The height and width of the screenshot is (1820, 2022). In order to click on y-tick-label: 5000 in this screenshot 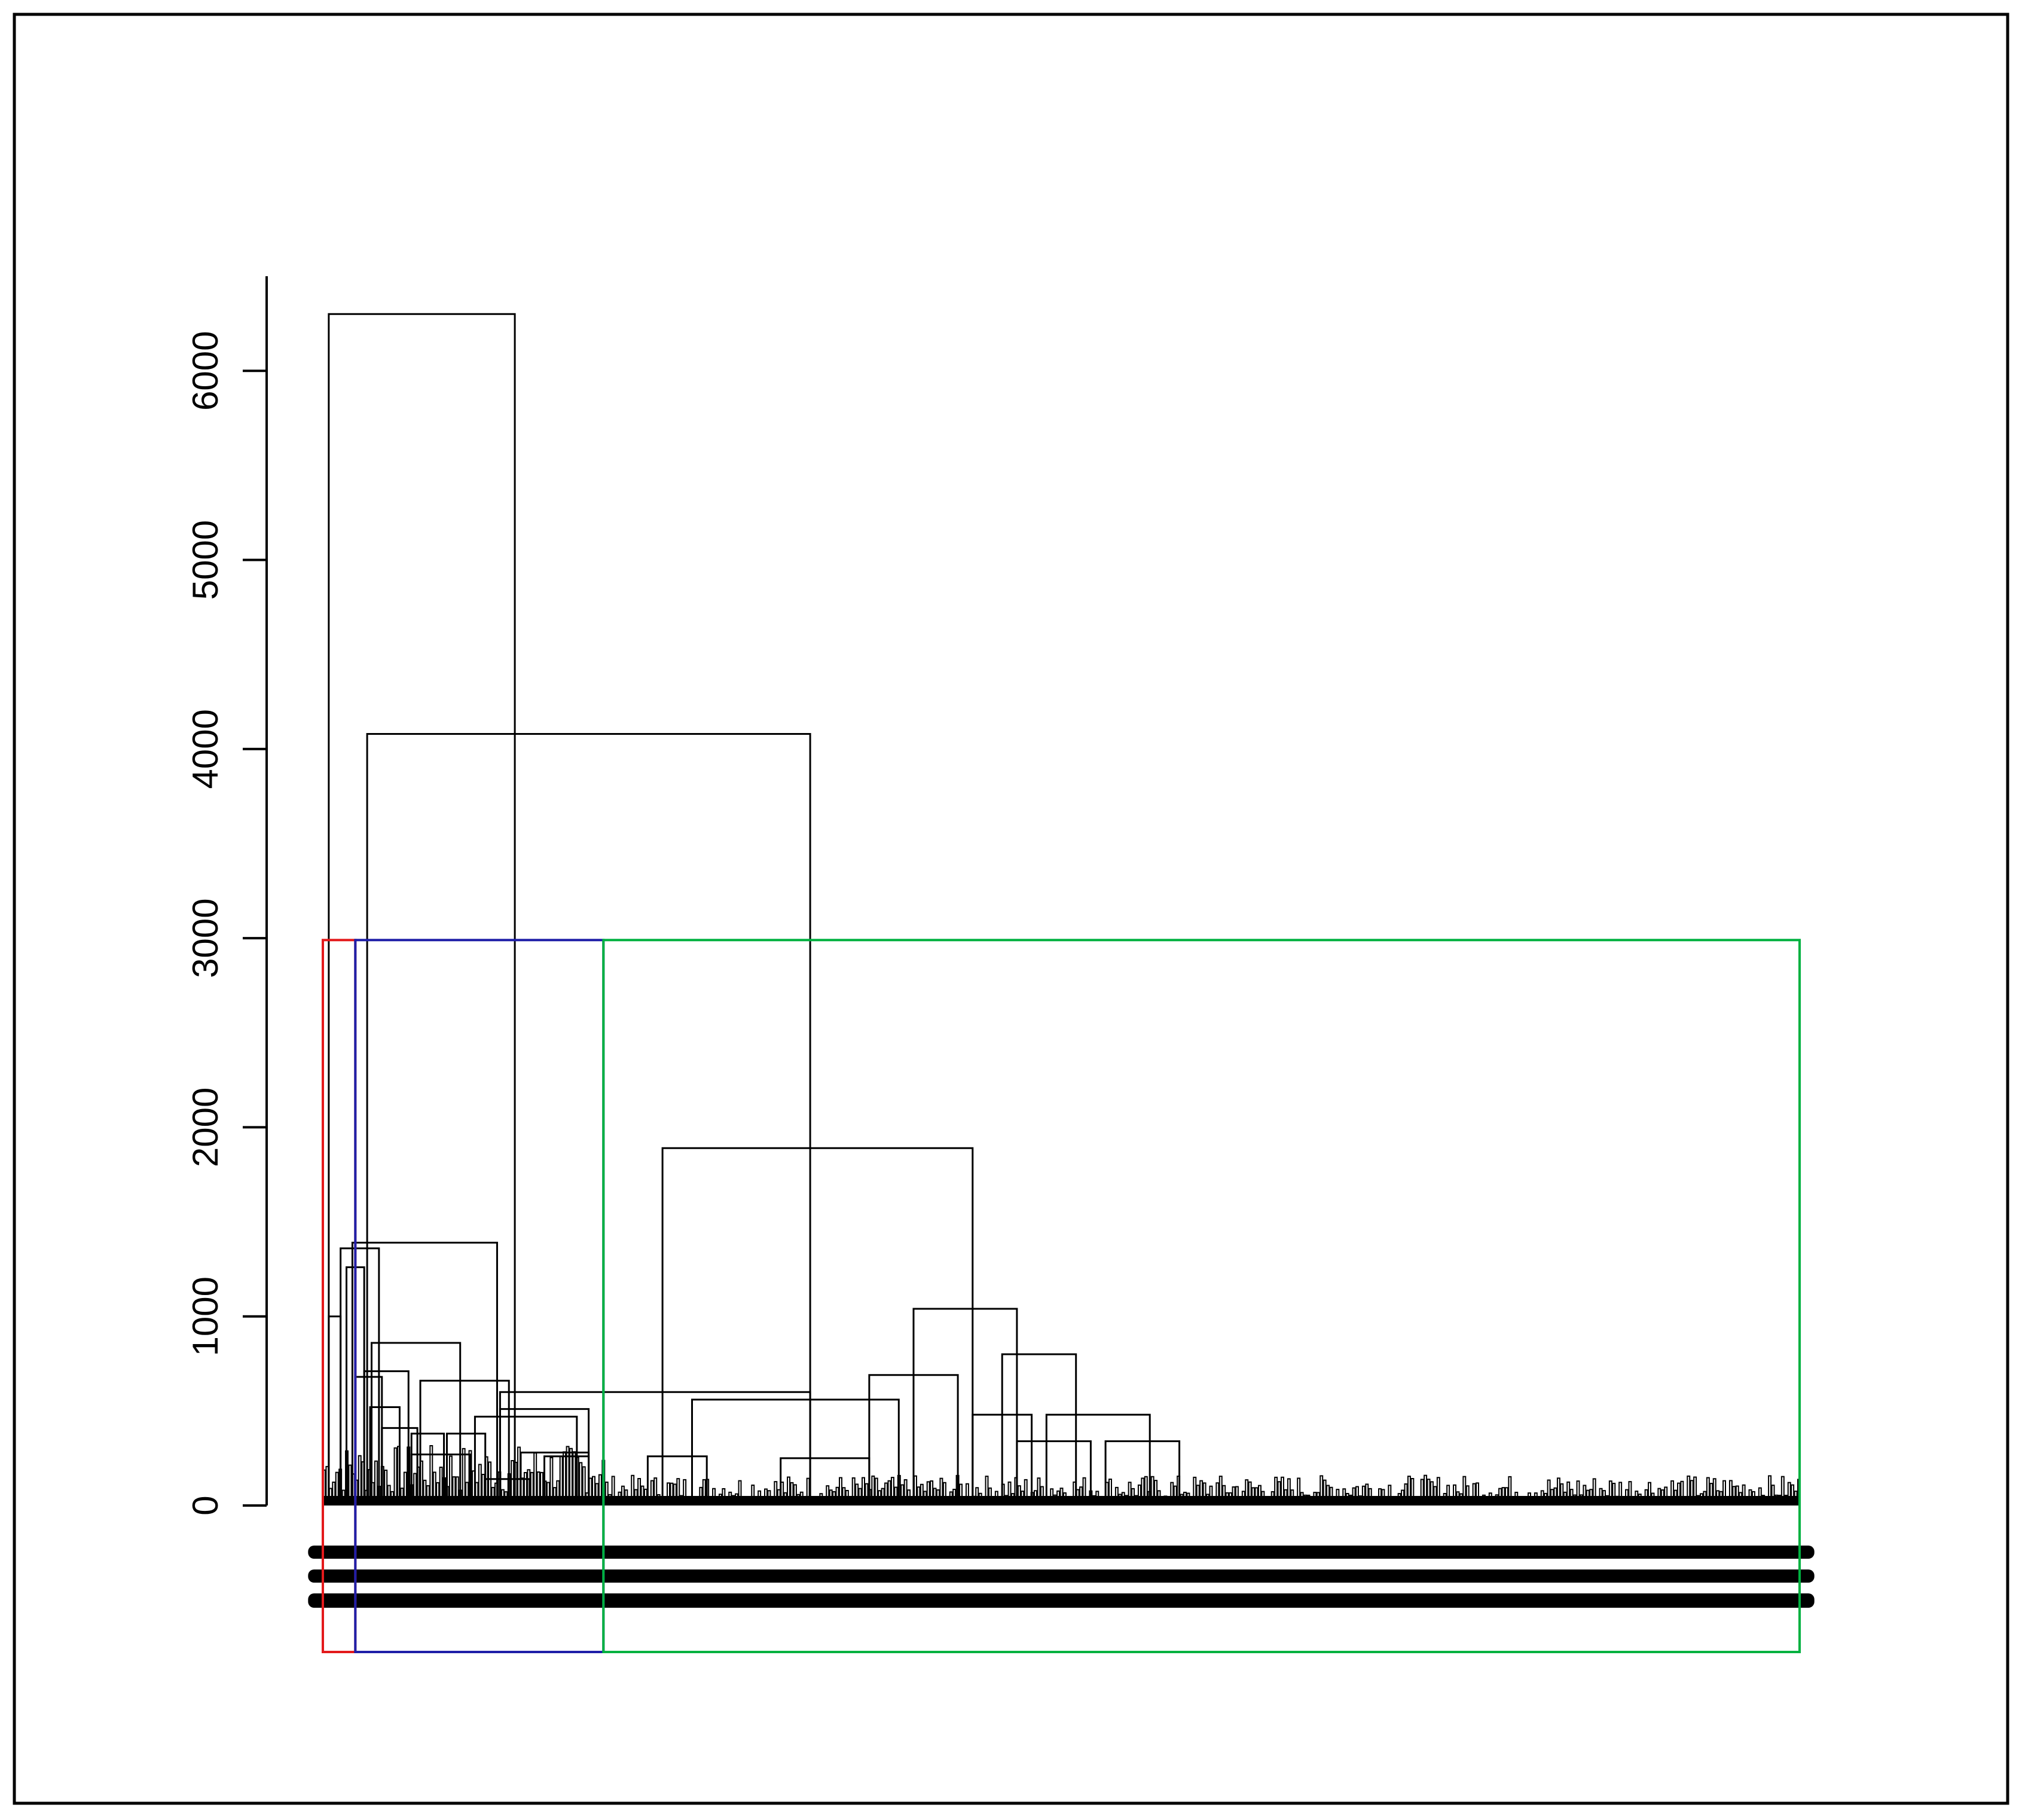, I will do `click(205, 560)`.